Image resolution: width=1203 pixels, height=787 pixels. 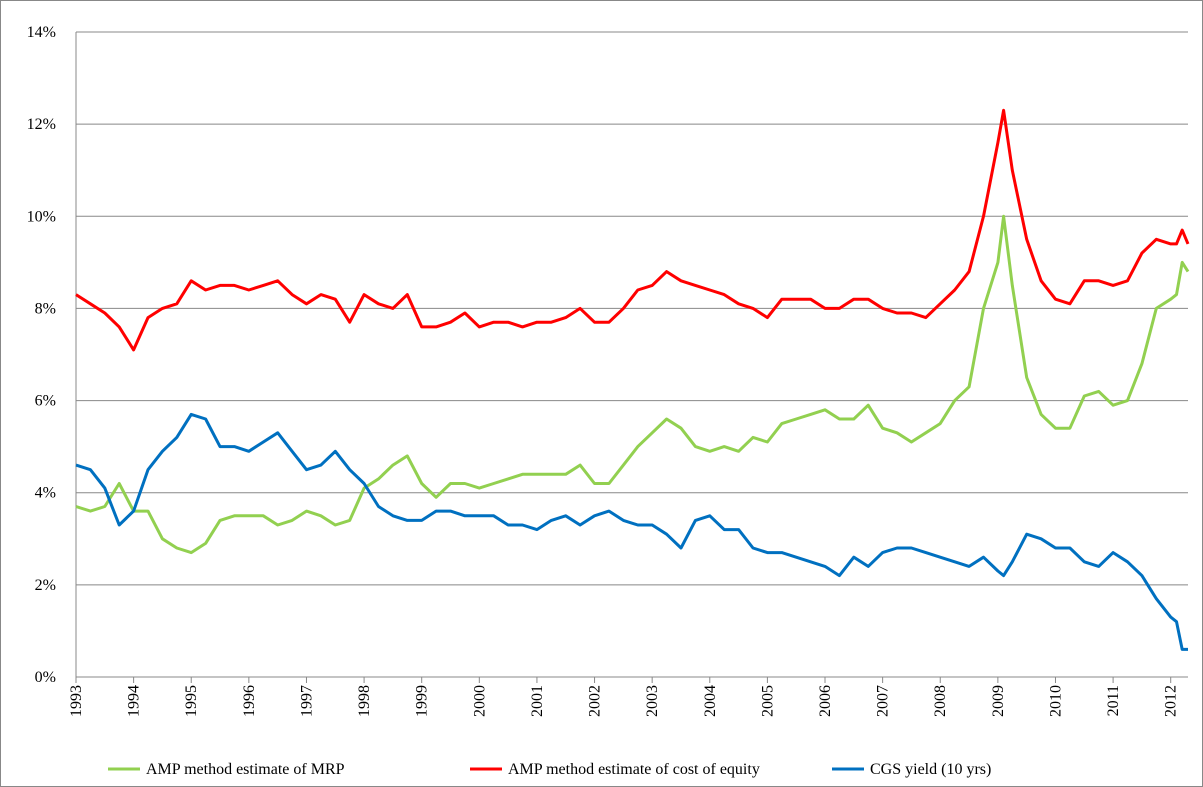 What do you see at coordinates (191, 701) in the screenshot?
I see `x-tick-label: 1995` at bounding box center [191, 701].